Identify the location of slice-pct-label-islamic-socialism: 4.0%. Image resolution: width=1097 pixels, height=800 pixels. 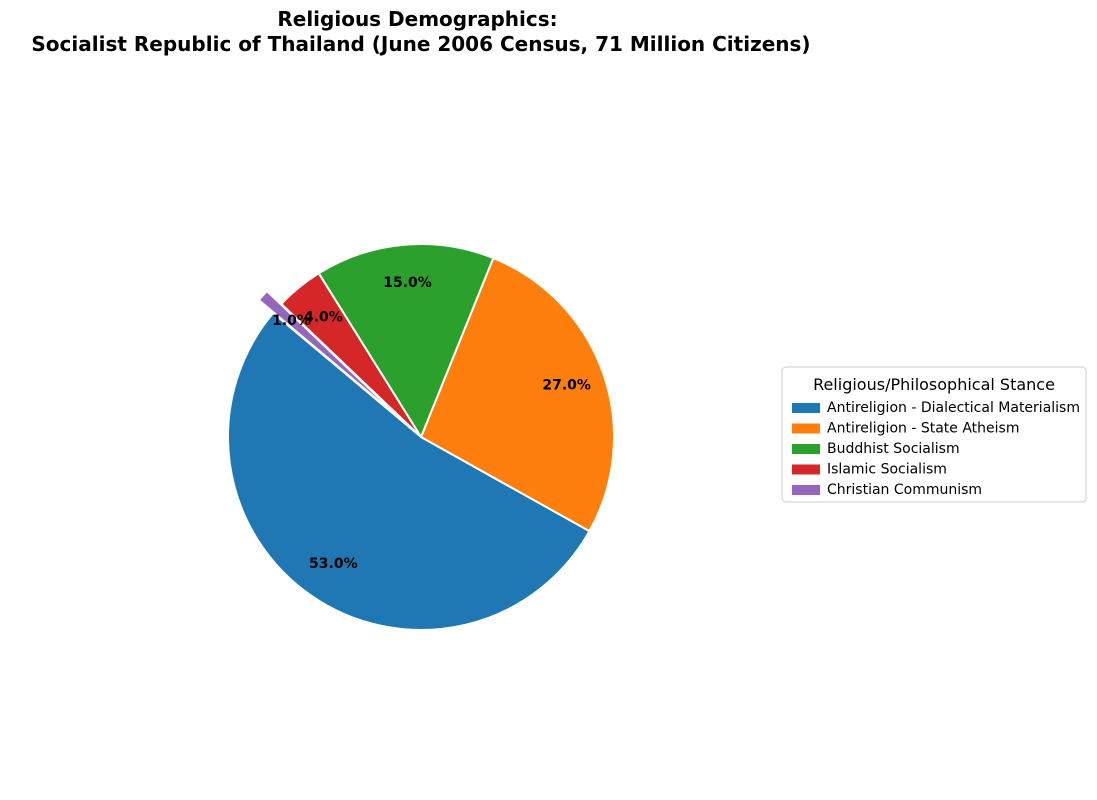
(323, 317).